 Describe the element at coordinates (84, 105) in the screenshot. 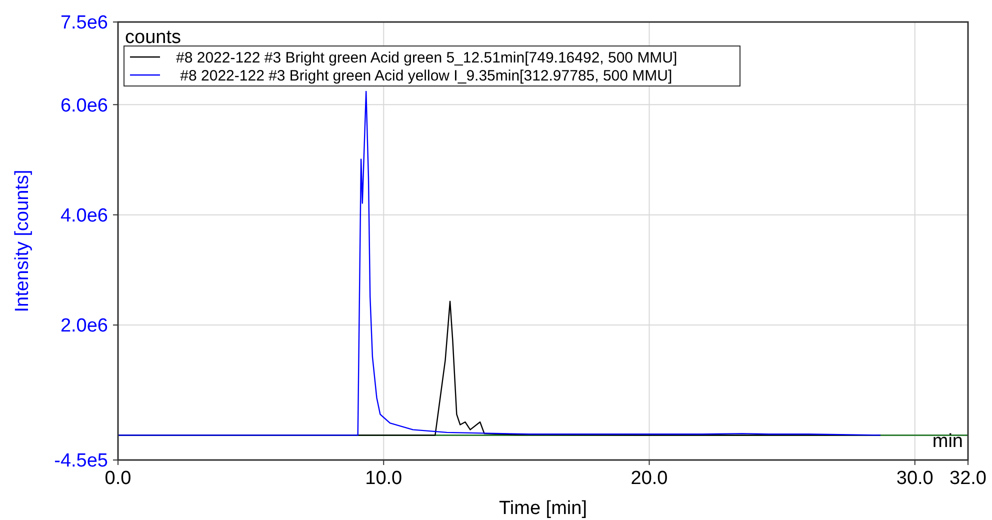

I see `y-tick-label: 6.0e6` at that location.